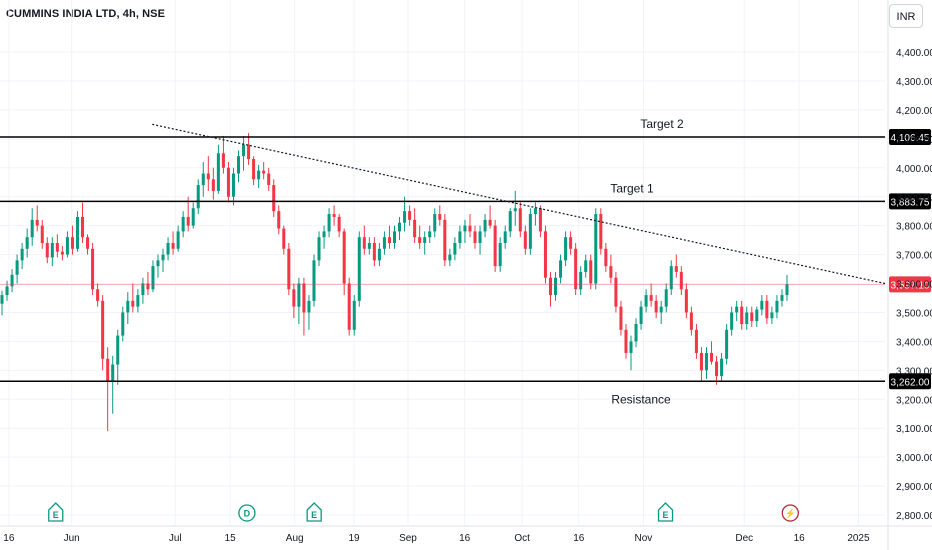 The width and height of the screenshot is (932, 550). Describe the element at coordinates (910, 382) in the screenshot. I see `level-price-label: 3,262.00` at that location.